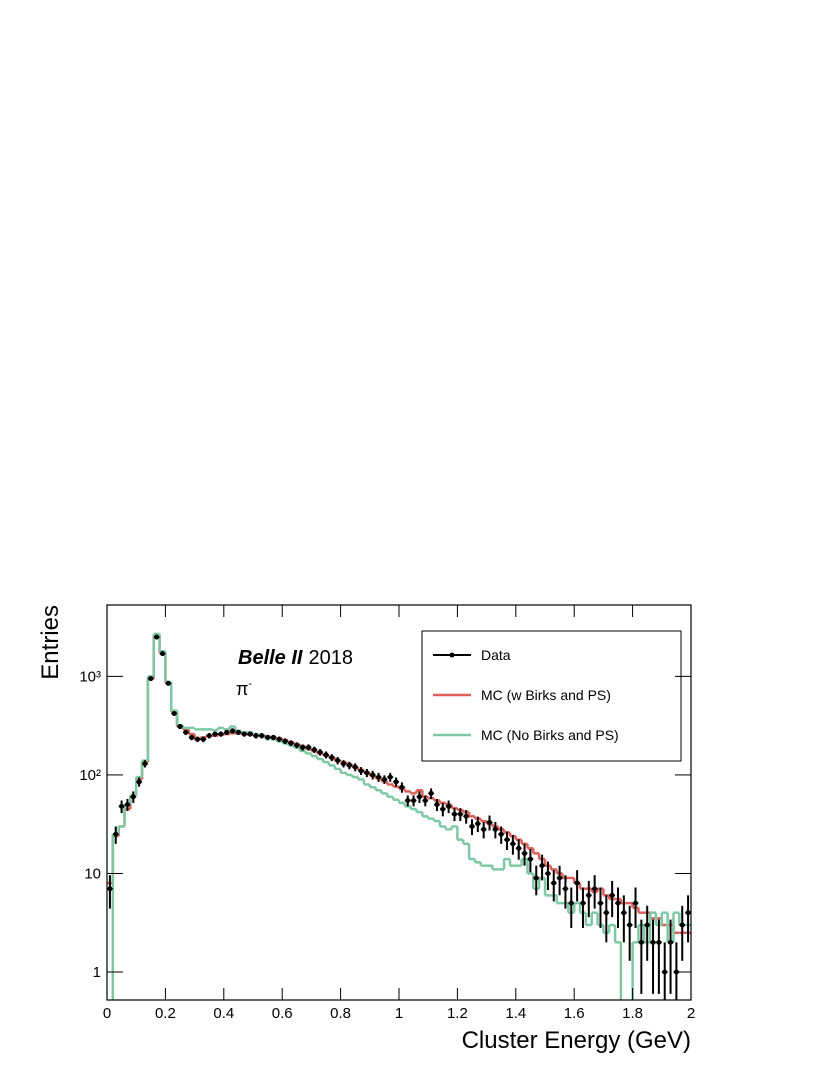 Image resolution: width=830 pixels, height=1080 pixels. I want to click on legend-label: MC (No Birks and PS), so click(550, 735).